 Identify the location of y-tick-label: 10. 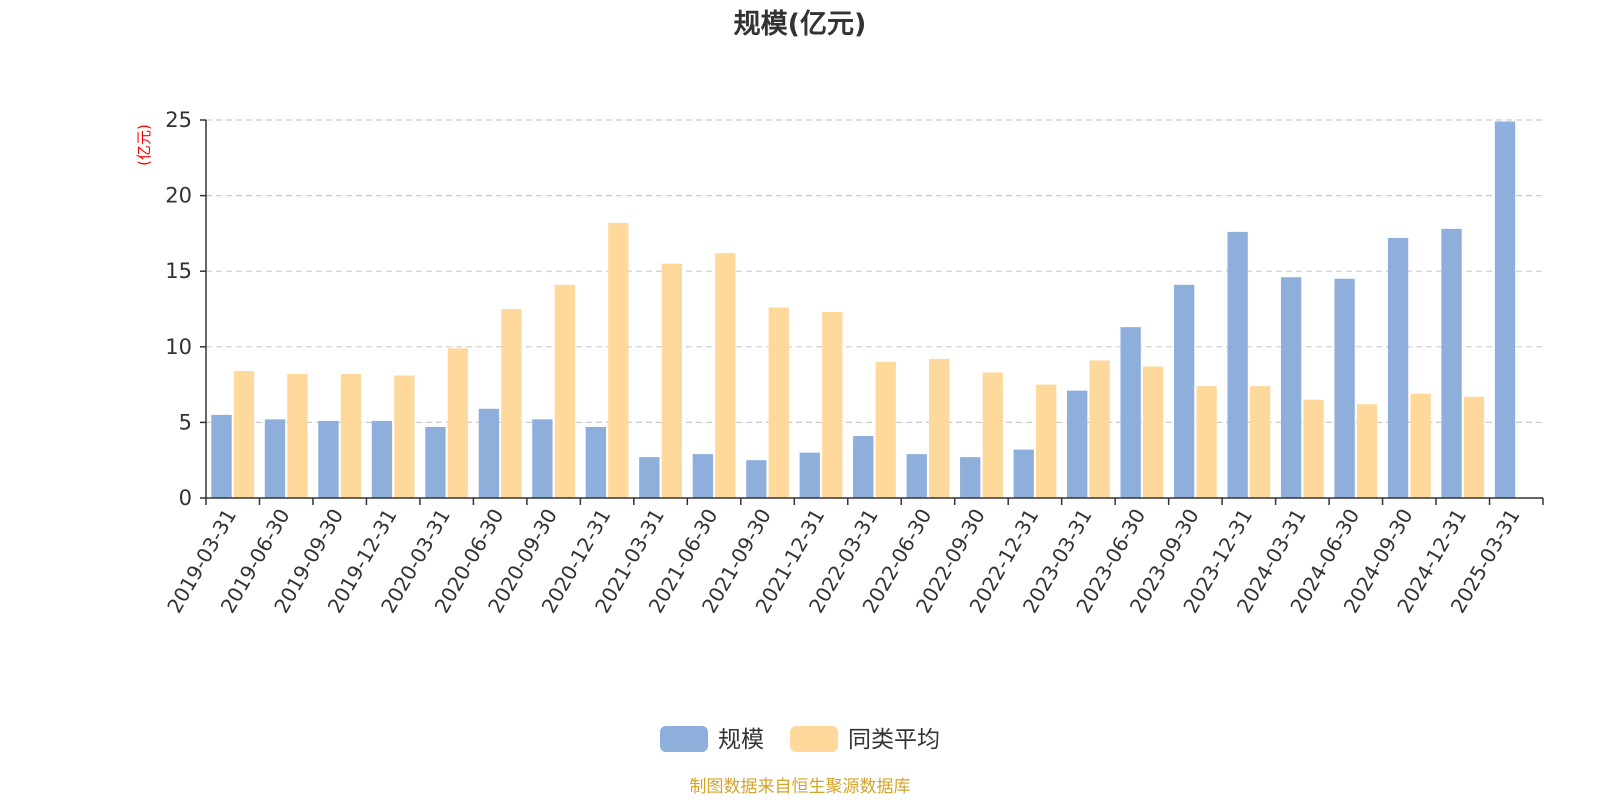
(178, 347).